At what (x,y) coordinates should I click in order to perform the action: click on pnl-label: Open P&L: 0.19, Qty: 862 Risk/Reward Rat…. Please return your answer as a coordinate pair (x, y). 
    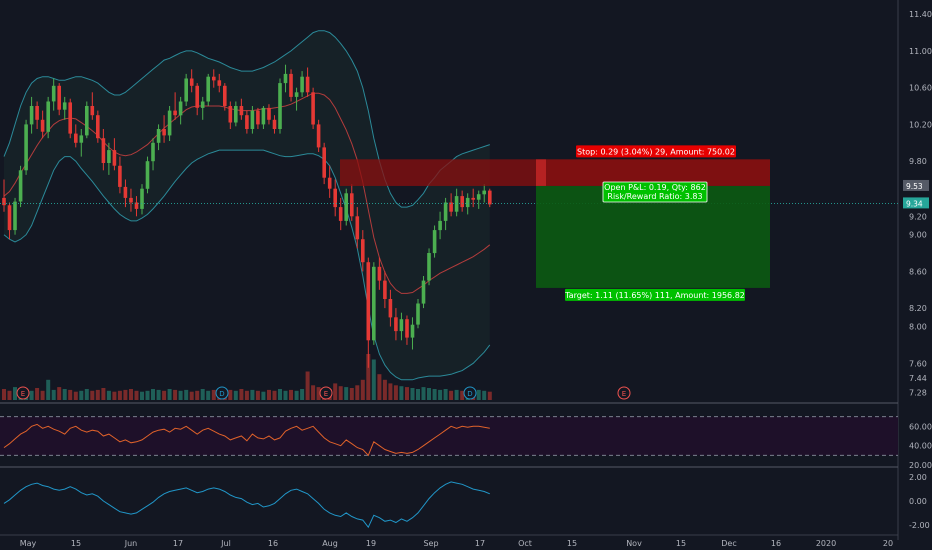
    Looking at the image, I should click on (655, 192).